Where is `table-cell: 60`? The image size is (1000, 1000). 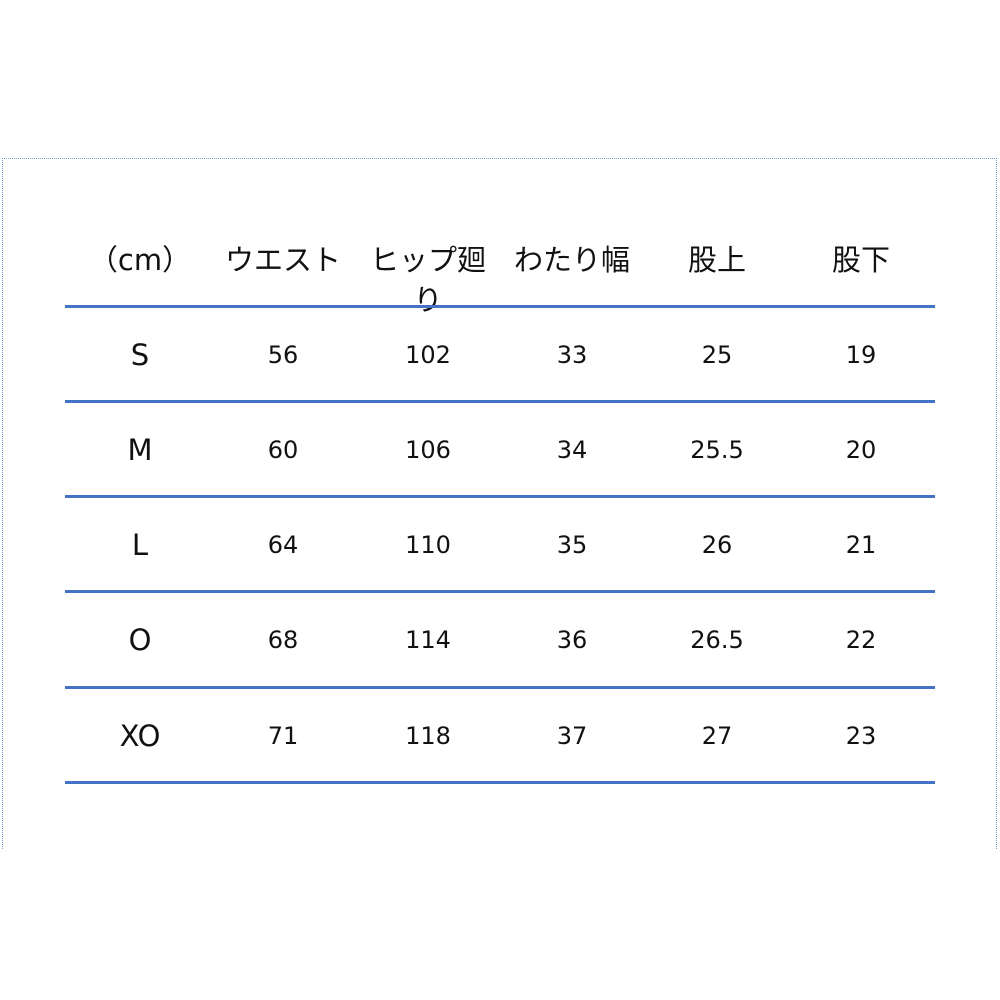 table-cell: 60 is located at coordinates (283, 450).